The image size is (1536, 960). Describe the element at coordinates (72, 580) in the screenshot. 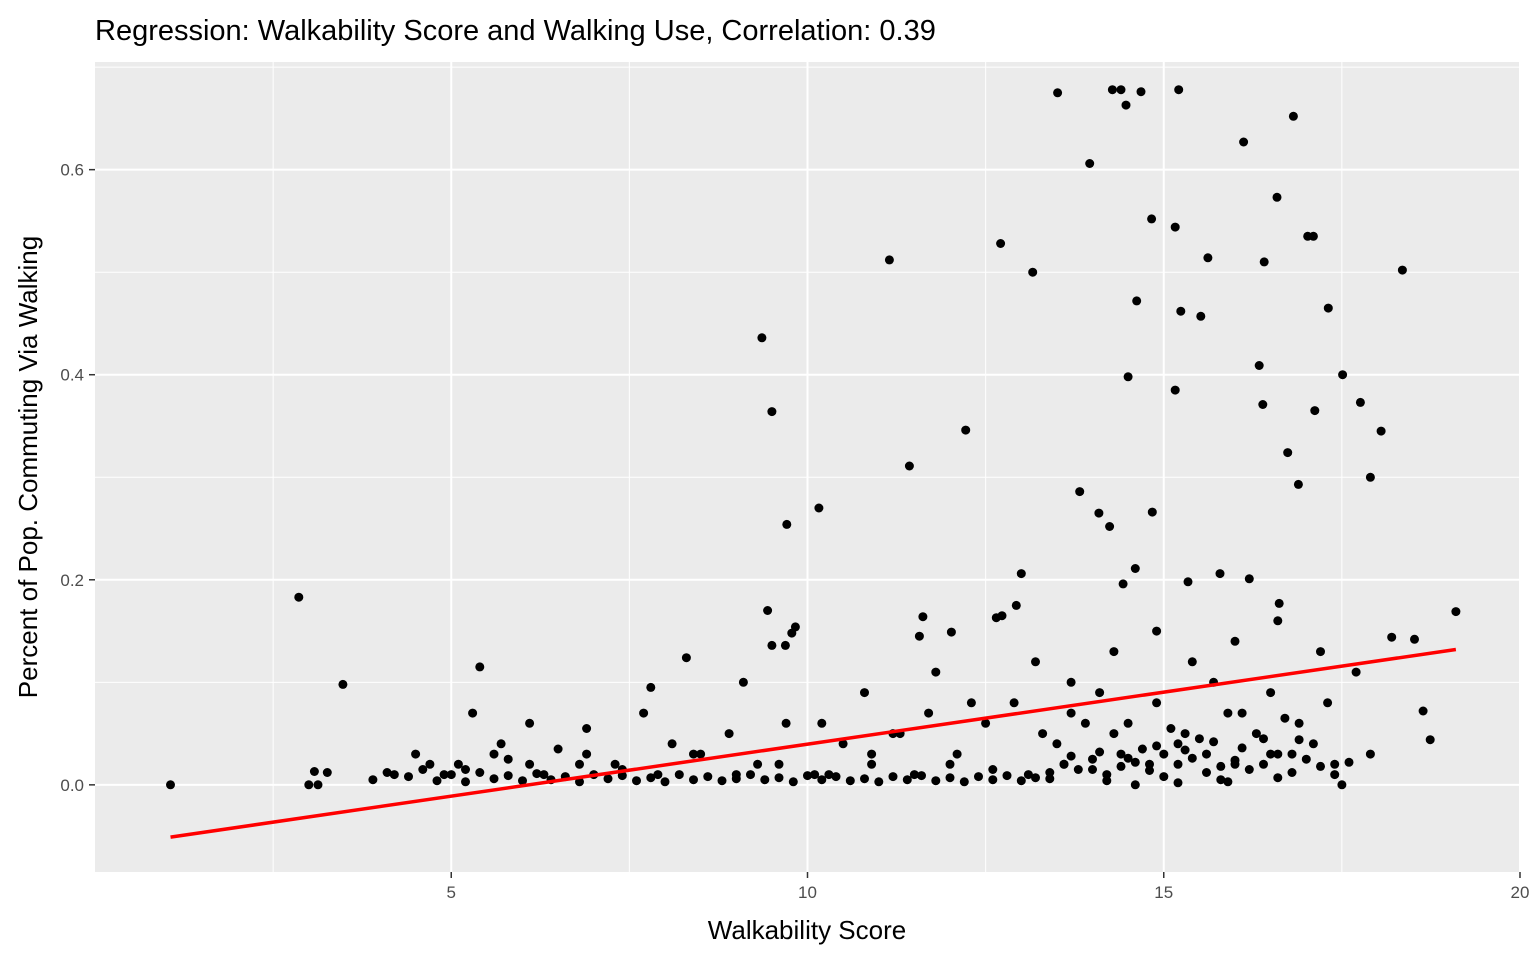

I see `y-tick-label: 0.2` at that location.